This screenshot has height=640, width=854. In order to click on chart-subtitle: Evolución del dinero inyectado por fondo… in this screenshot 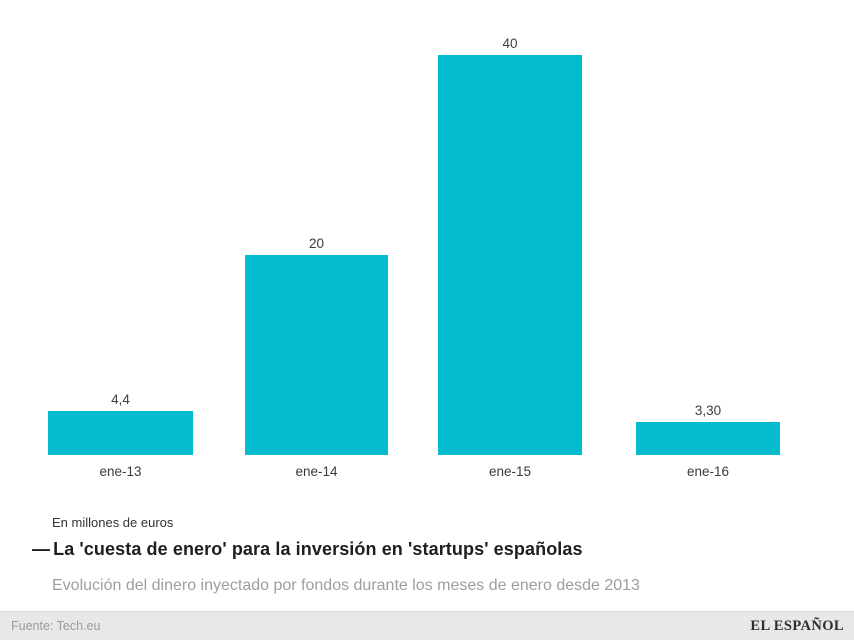, I will do `click(346, 585)`.